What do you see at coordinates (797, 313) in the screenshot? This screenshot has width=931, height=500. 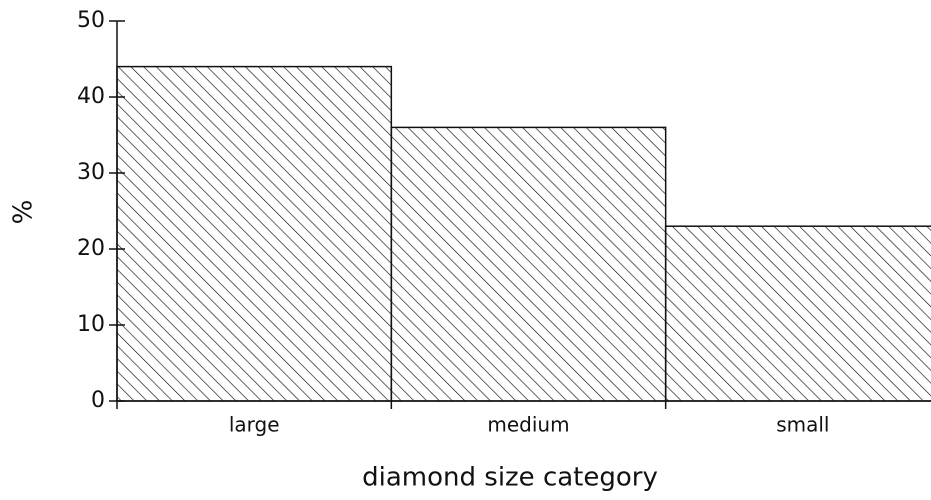 I see `bar` at bounding box center [797, 313].